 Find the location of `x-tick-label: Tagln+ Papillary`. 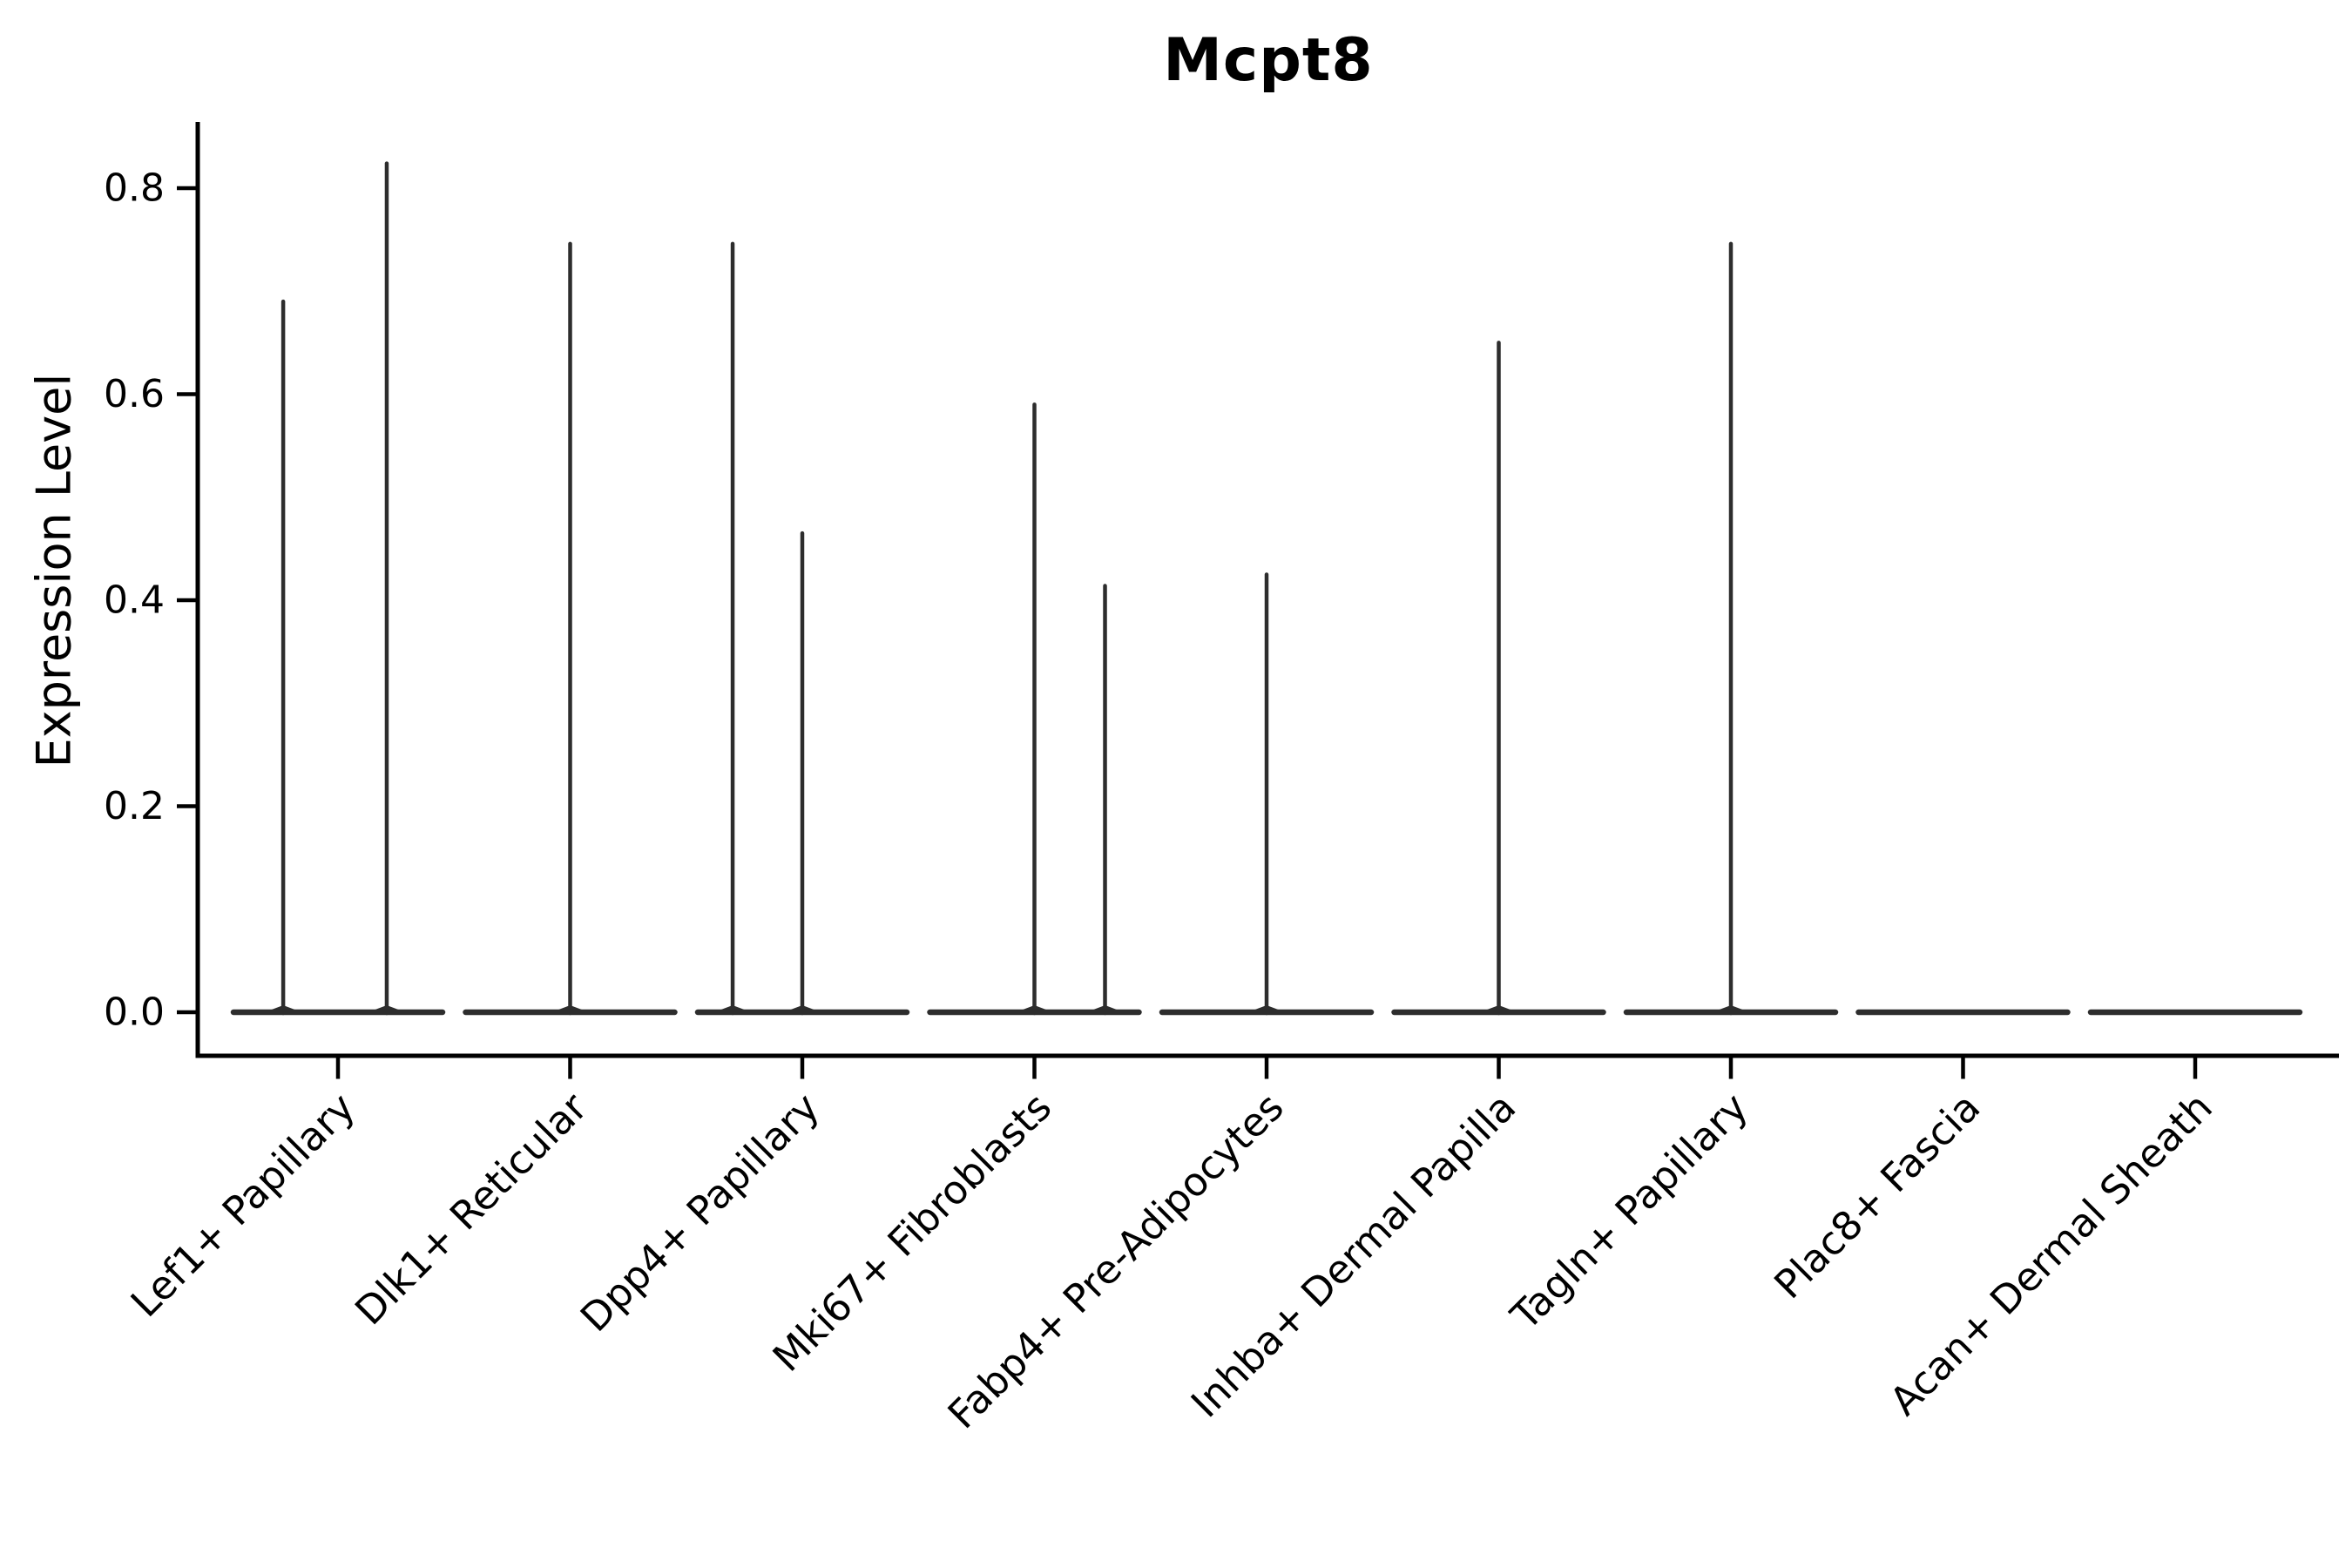

x-tick-label: Tagln+ Papillary is located at coordinates (1629, 1211).